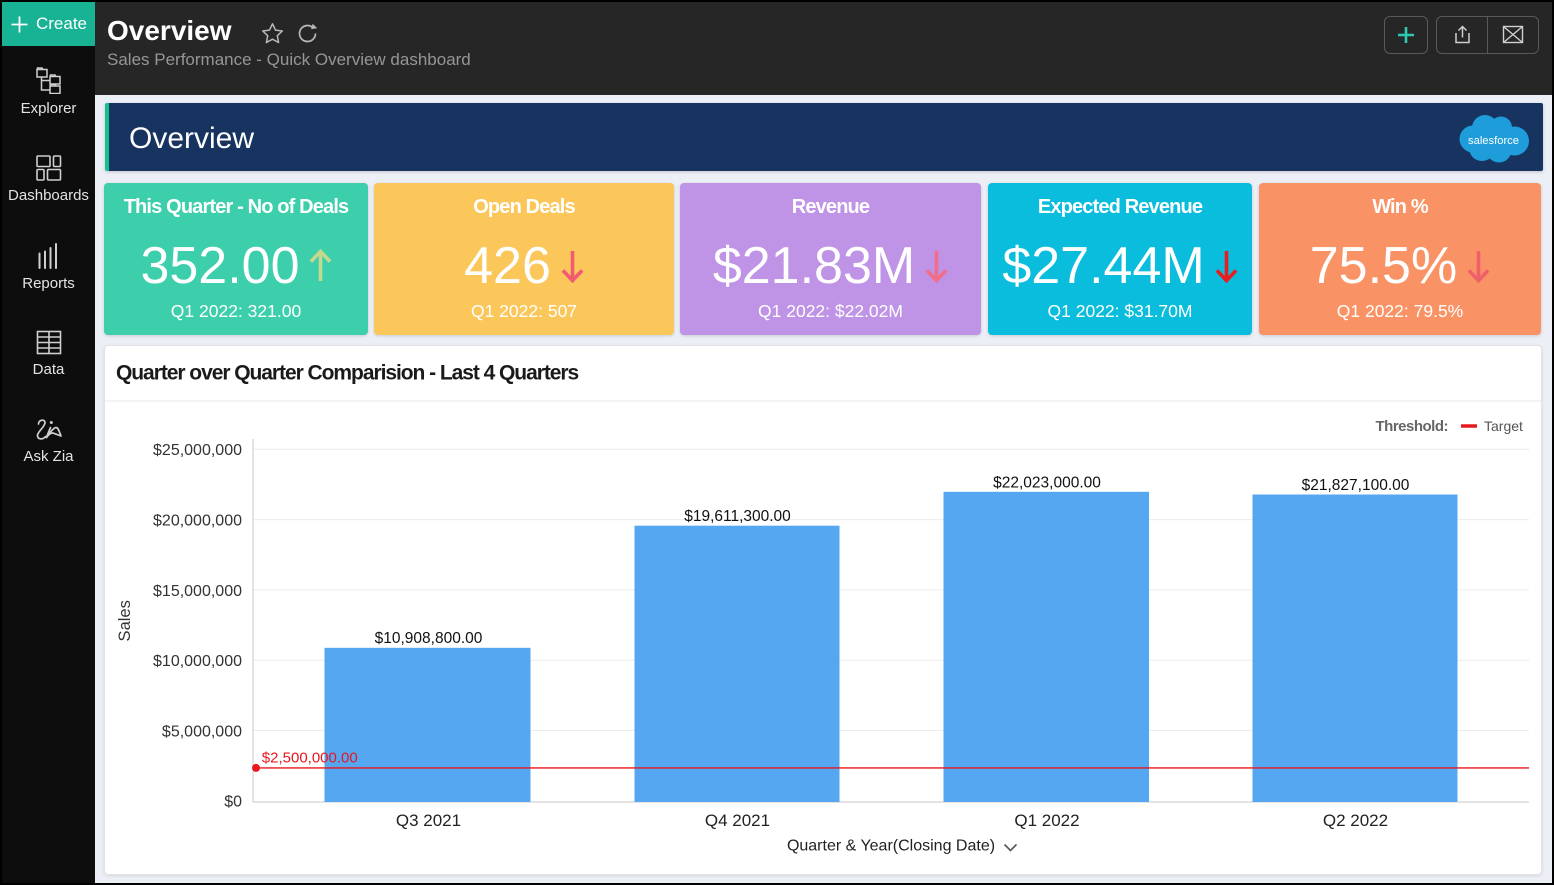 This screenshot has height=885, width=1554. Describe the element at coordinates (1355, 820) in the screenshot. I see `svg-text: Q2 2022` at that location.